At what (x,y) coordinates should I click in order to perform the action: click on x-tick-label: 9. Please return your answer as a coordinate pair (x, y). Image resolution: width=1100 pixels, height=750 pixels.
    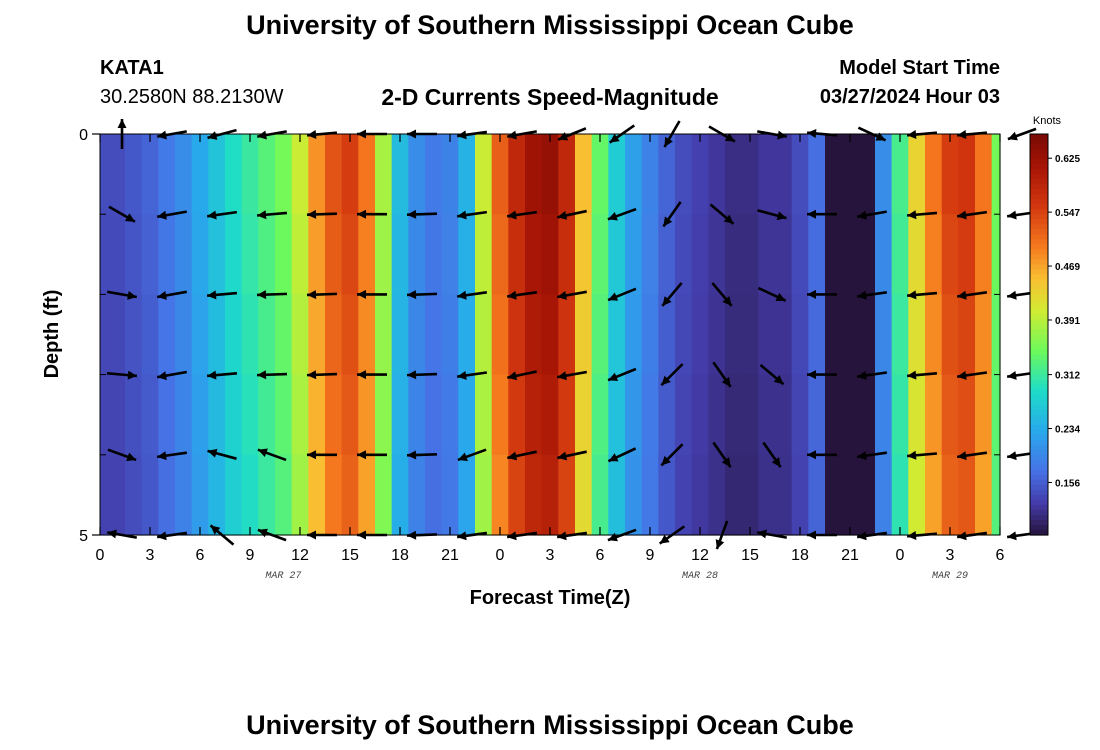
    Looking at the image, I should click on (250, 555).